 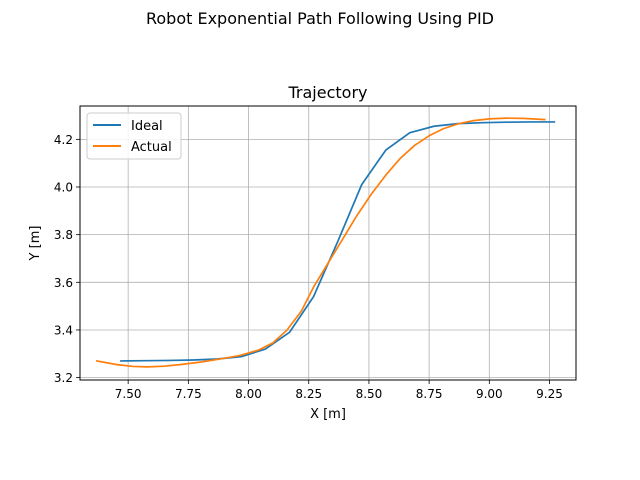 I want to click on chart-title: Trajectory, so click(x=328, y=92).